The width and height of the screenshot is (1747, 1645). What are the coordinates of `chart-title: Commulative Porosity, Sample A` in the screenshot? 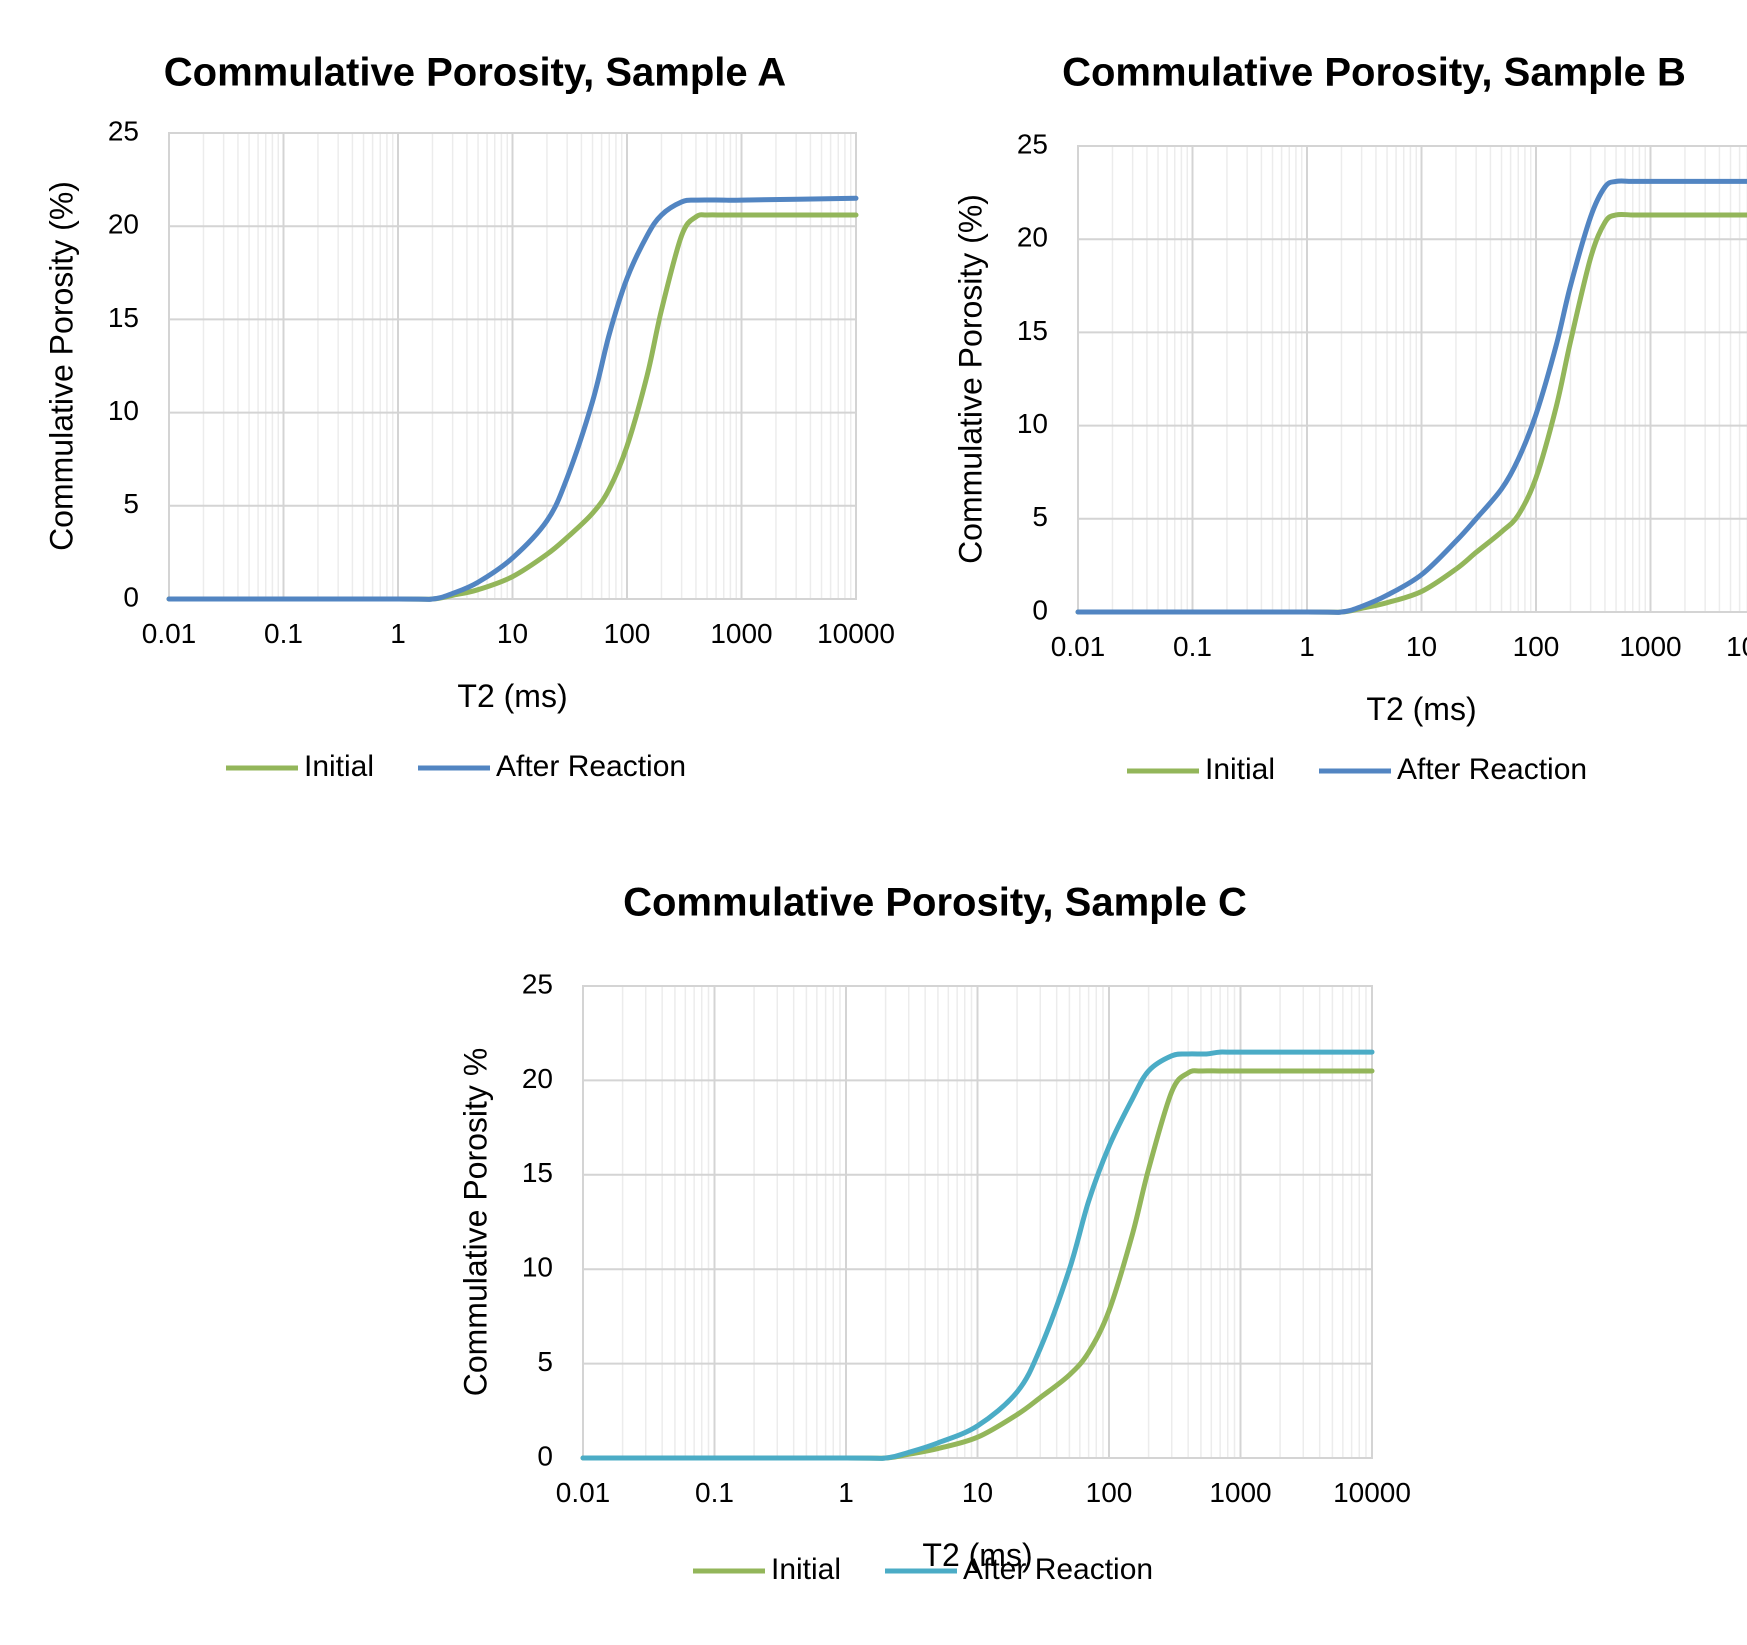 It's located at (475, 73).